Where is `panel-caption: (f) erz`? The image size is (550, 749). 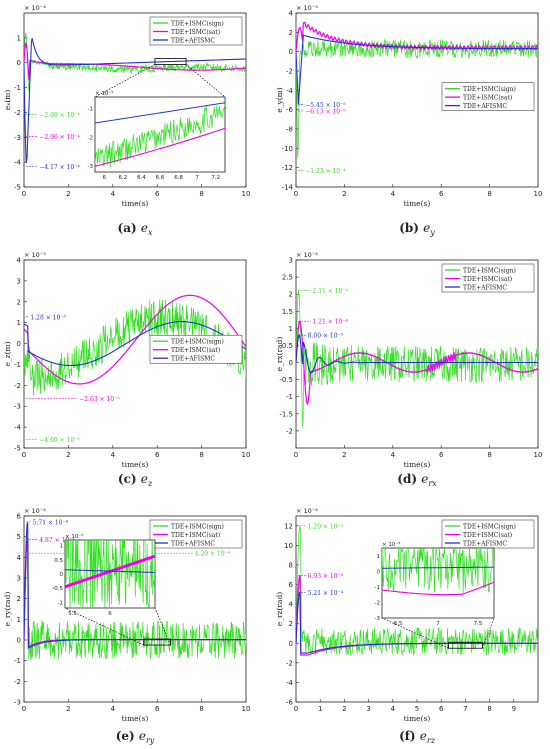 panel-caption: (f) erz is located at coordinates (417, 737).